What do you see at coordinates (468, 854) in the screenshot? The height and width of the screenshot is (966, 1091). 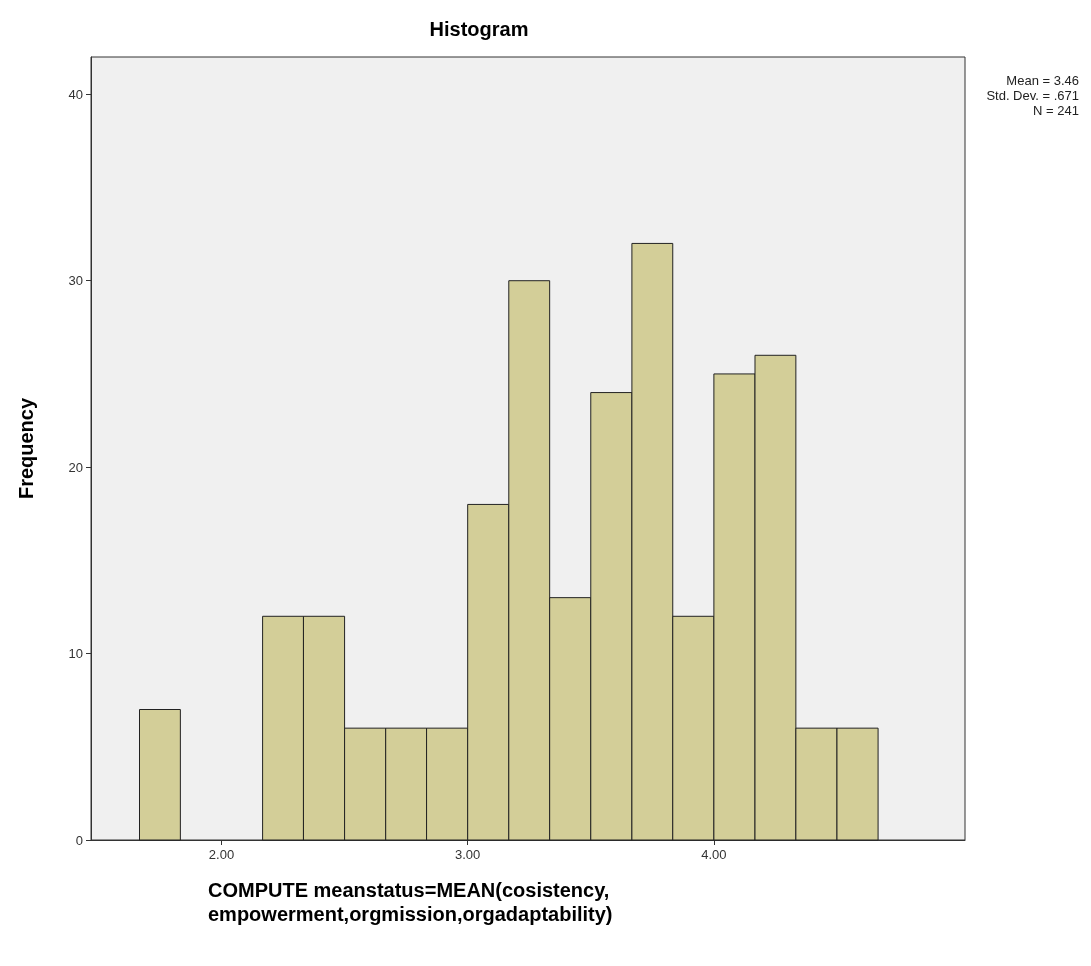 I see `x-tick-label: 3.00` at bounding box center [468, 854].